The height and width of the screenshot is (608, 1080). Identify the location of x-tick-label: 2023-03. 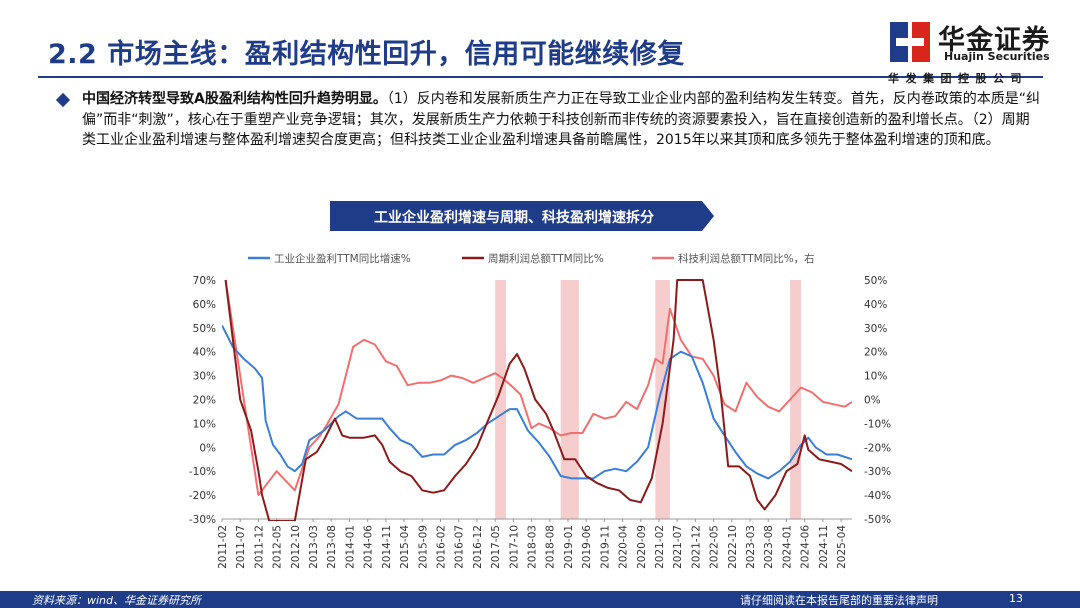
(751, 547).